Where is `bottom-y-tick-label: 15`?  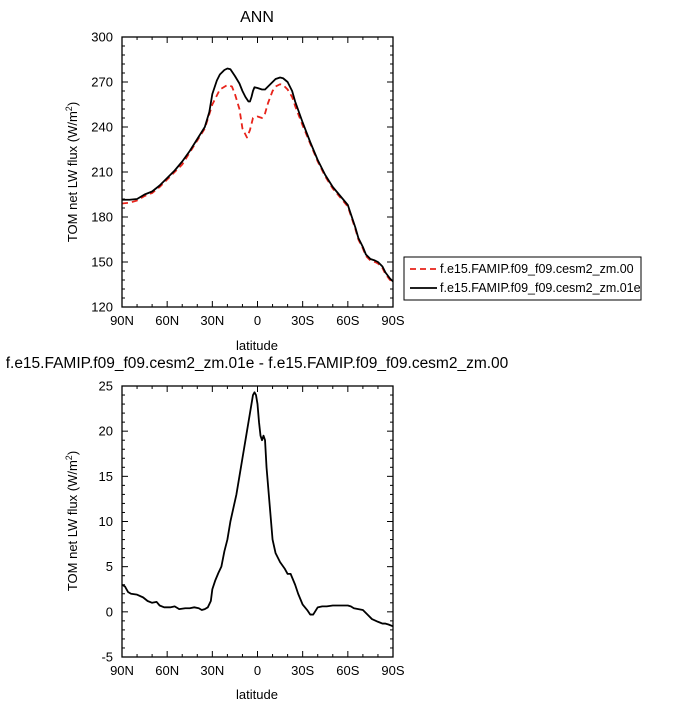
bottom-y-tick-label: 15 is located at coordinates (106, 476).